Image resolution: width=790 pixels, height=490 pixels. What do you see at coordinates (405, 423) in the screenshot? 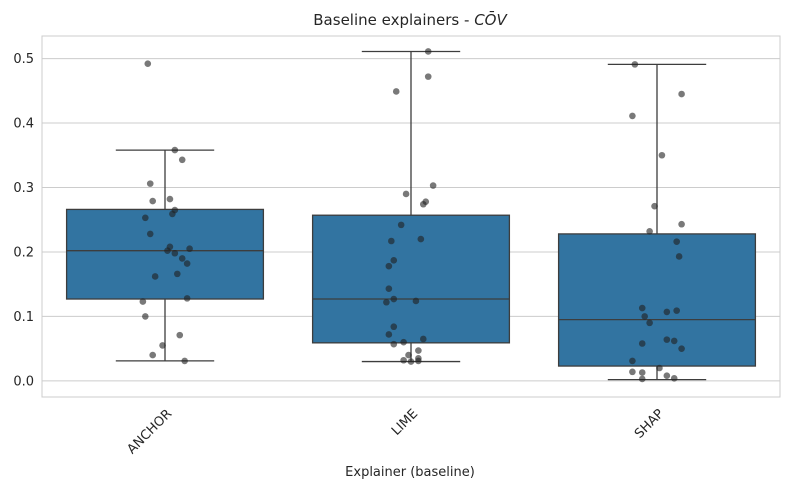
I see `x-tick-label: LIME` at bounding box center [405, 423].